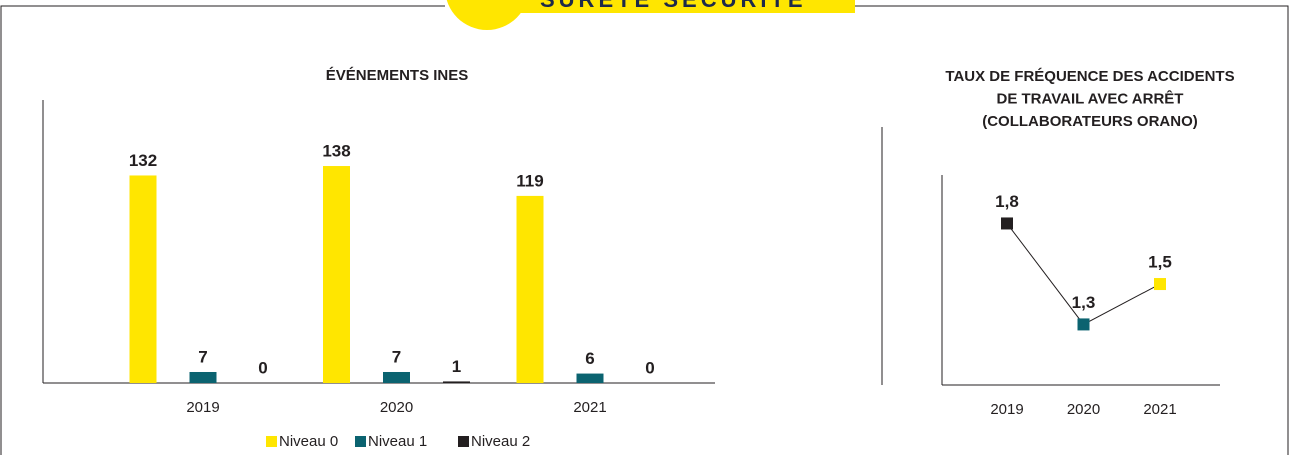 The height and width of the screenshot is (455, 1290). Describe the element at coordinates (1089, 76) in the screenshot. I see `chart-title: TAUX DE FRÉQUENCE DES ACCIDENTS` at that location.